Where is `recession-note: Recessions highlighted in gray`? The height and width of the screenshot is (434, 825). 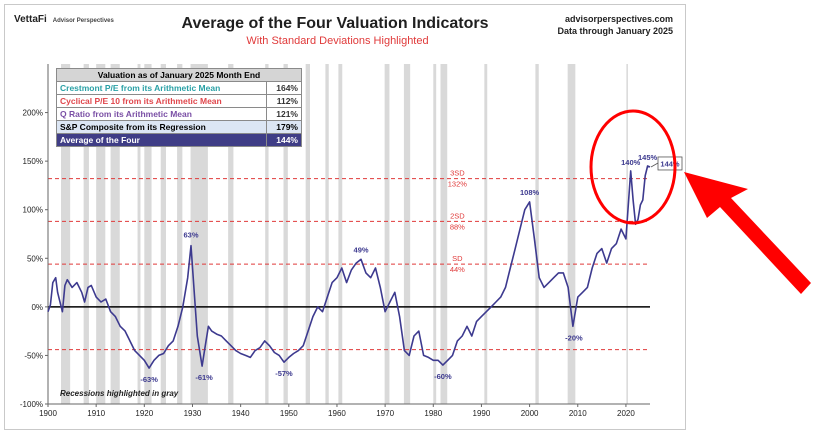 recession-note: Recessions highlighted in gray is located at coordinates (119, 393).